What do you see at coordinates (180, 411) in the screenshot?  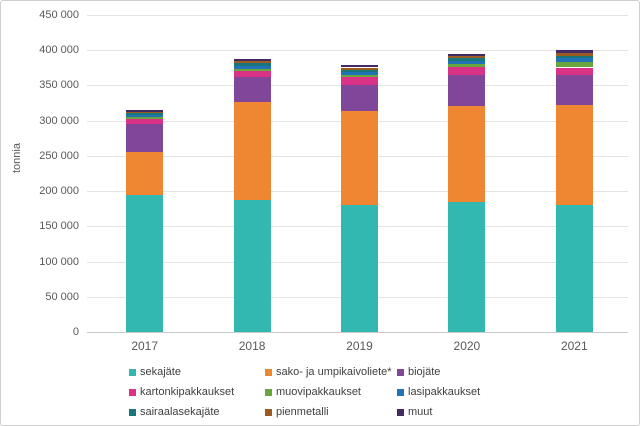 I see `legend-label: sairaalasekajäte` at bounding box center [180, 411].